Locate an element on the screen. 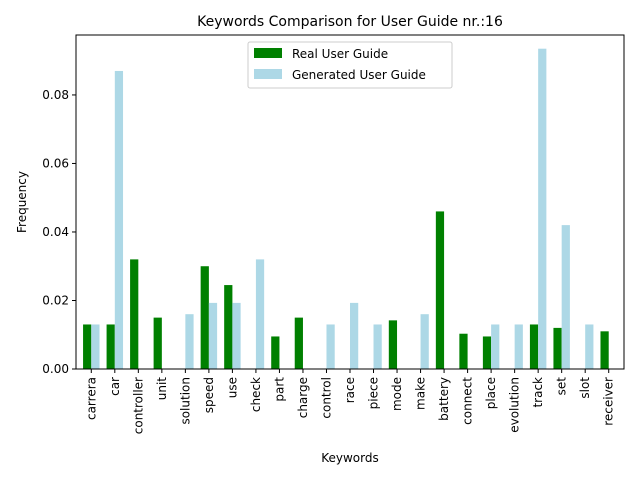 The height and width of the screenshot is (480, 640). bar-real-speed is located at coordinates (204, 317).